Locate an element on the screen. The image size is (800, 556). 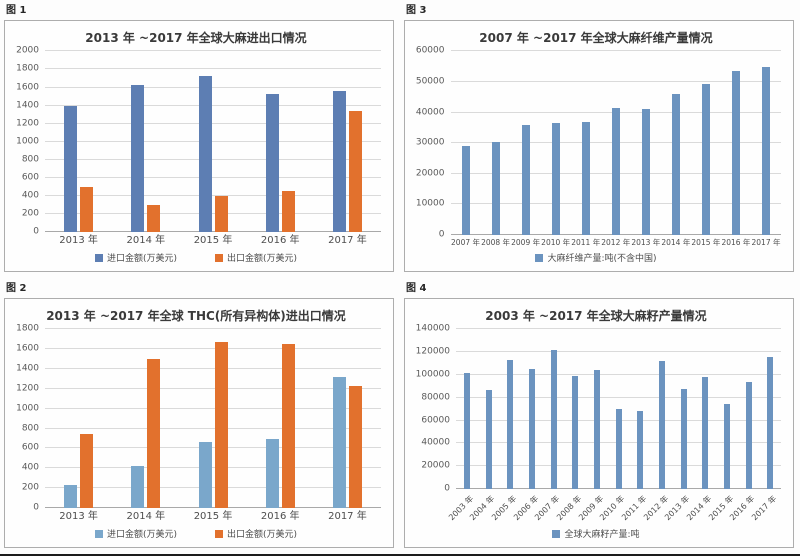
y-axis-tick-label: 80000 is located at coordinates (435, 397).